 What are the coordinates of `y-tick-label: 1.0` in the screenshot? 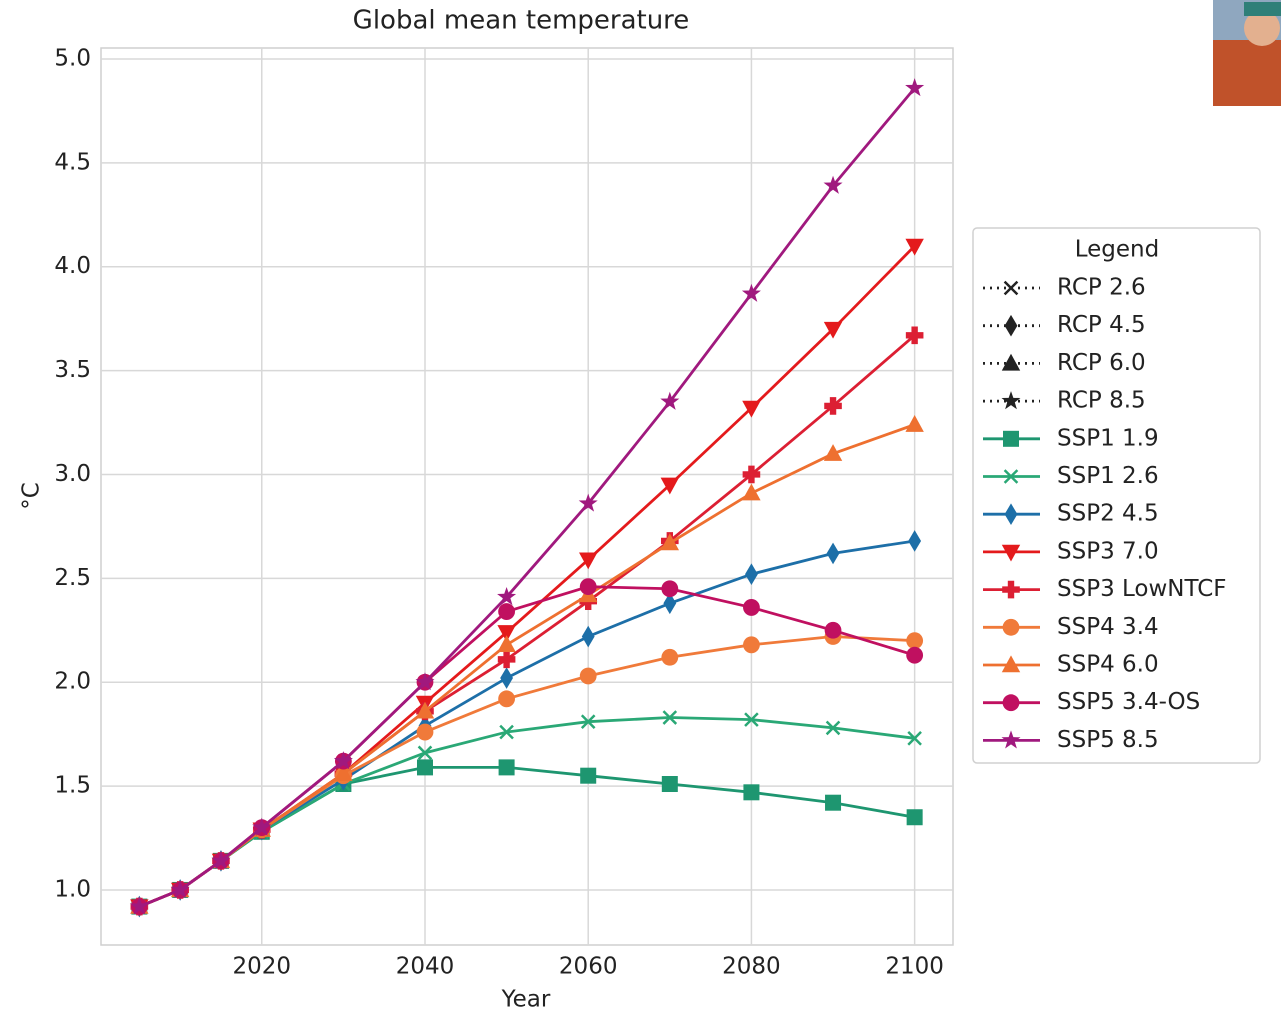 It's located at (72, 889).